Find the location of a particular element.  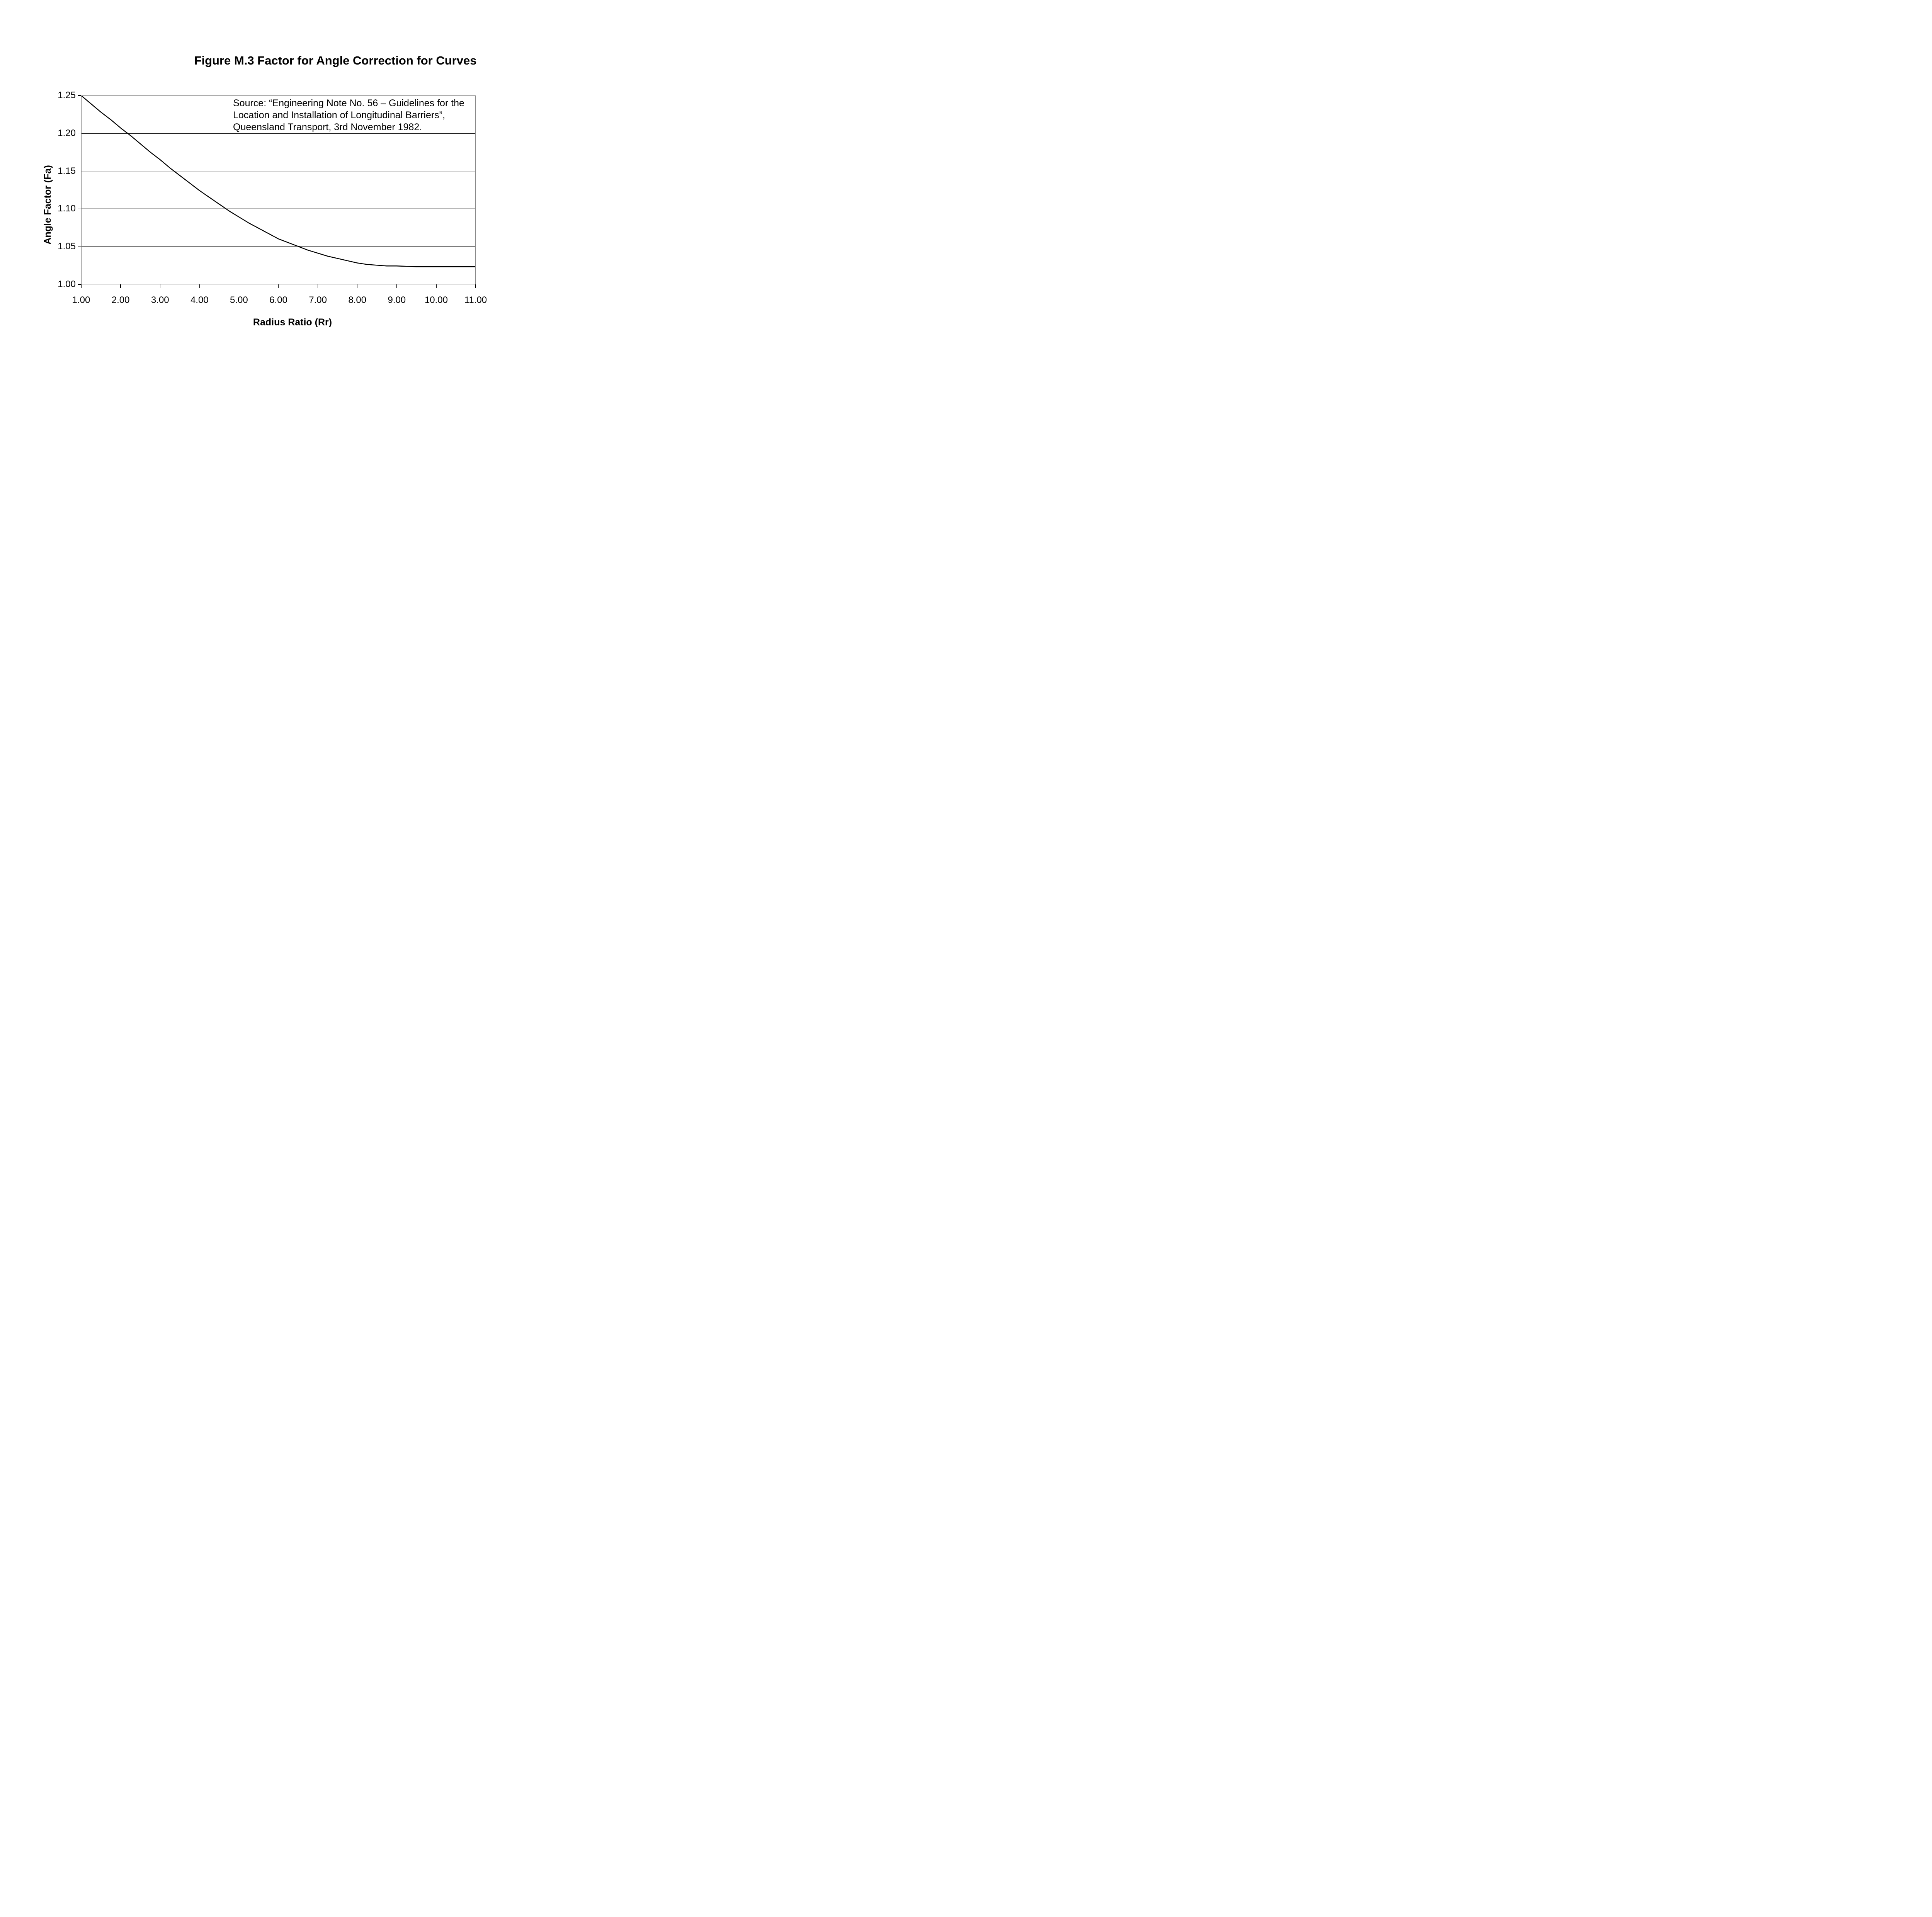

x-tick-label-9.00: 9.00 is located at coordinates (397, 300).